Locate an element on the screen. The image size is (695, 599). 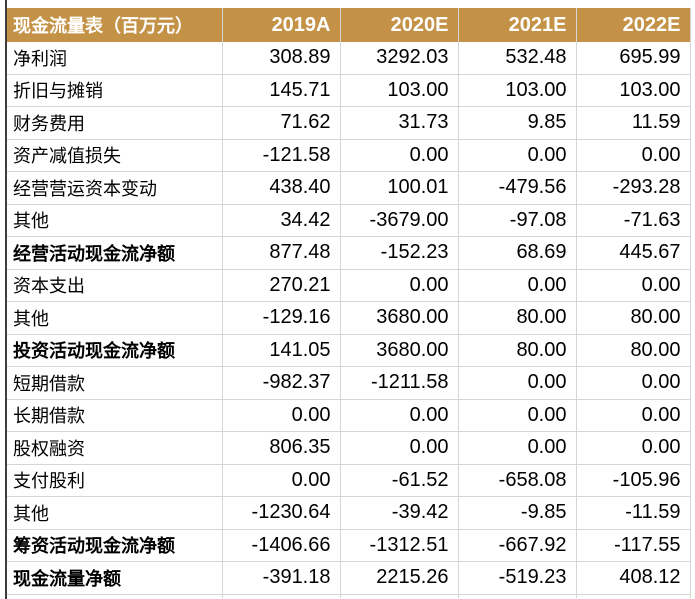
cell-value: -3679.00 is located at coordinates (398, 220).